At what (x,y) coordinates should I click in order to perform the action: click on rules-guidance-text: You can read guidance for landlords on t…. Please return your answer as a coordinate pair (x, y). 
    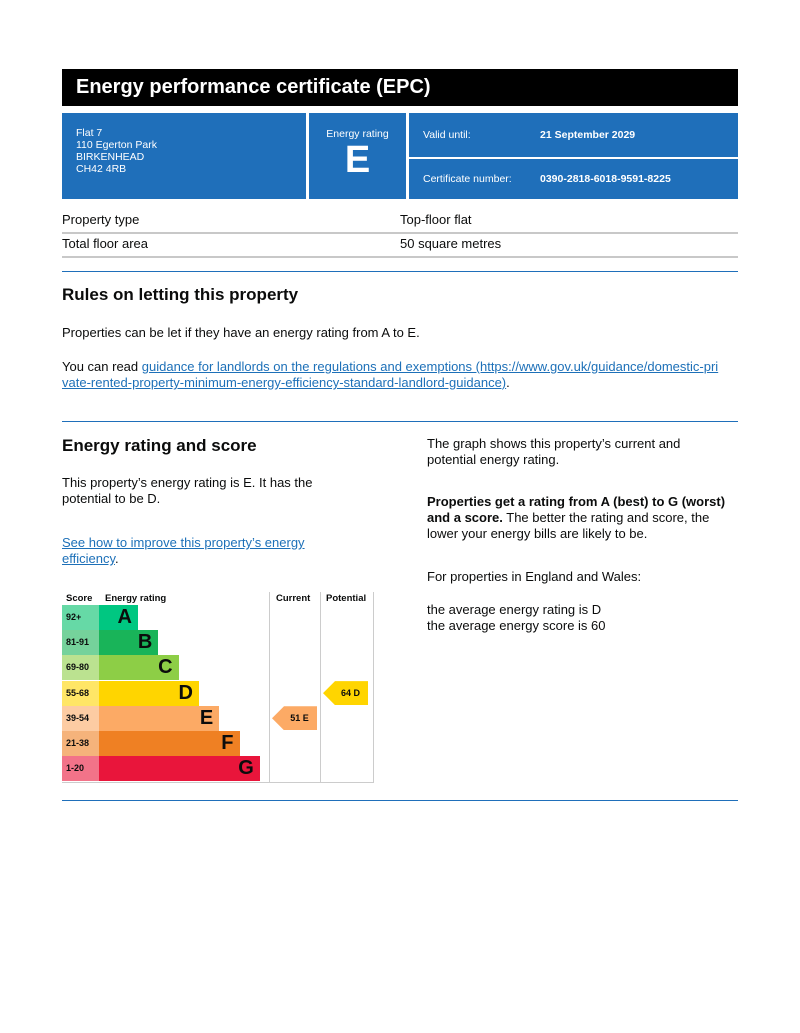
    Looking at the image, I should click on (392, 375).